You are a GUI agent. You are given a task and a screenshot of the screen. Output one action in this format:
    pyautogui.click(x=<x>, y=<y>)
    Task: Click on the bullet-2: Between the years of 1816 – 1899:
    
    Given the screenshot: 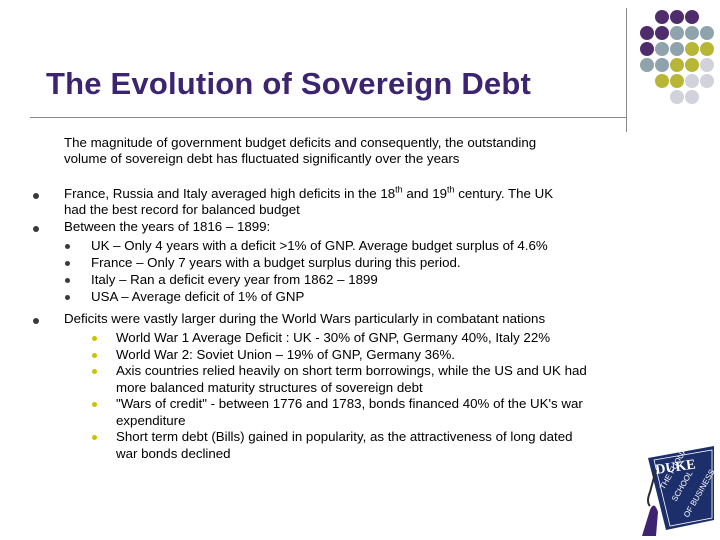 What is the action you would take?
    pyautogui.click(x=167, y=226)
    